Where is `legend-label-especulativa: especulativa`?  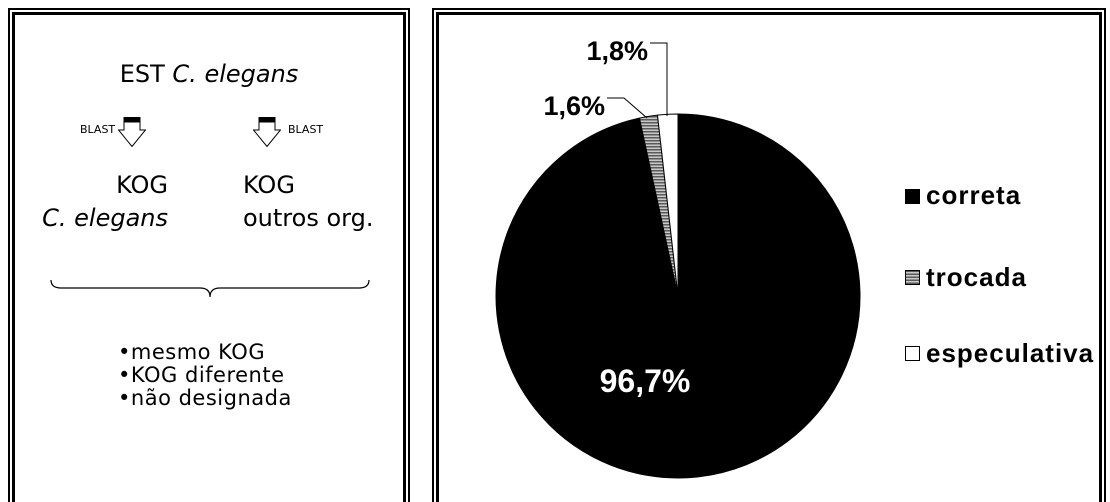 legend-label-especulativa: especulativa is located at coordinates (1010, 353).